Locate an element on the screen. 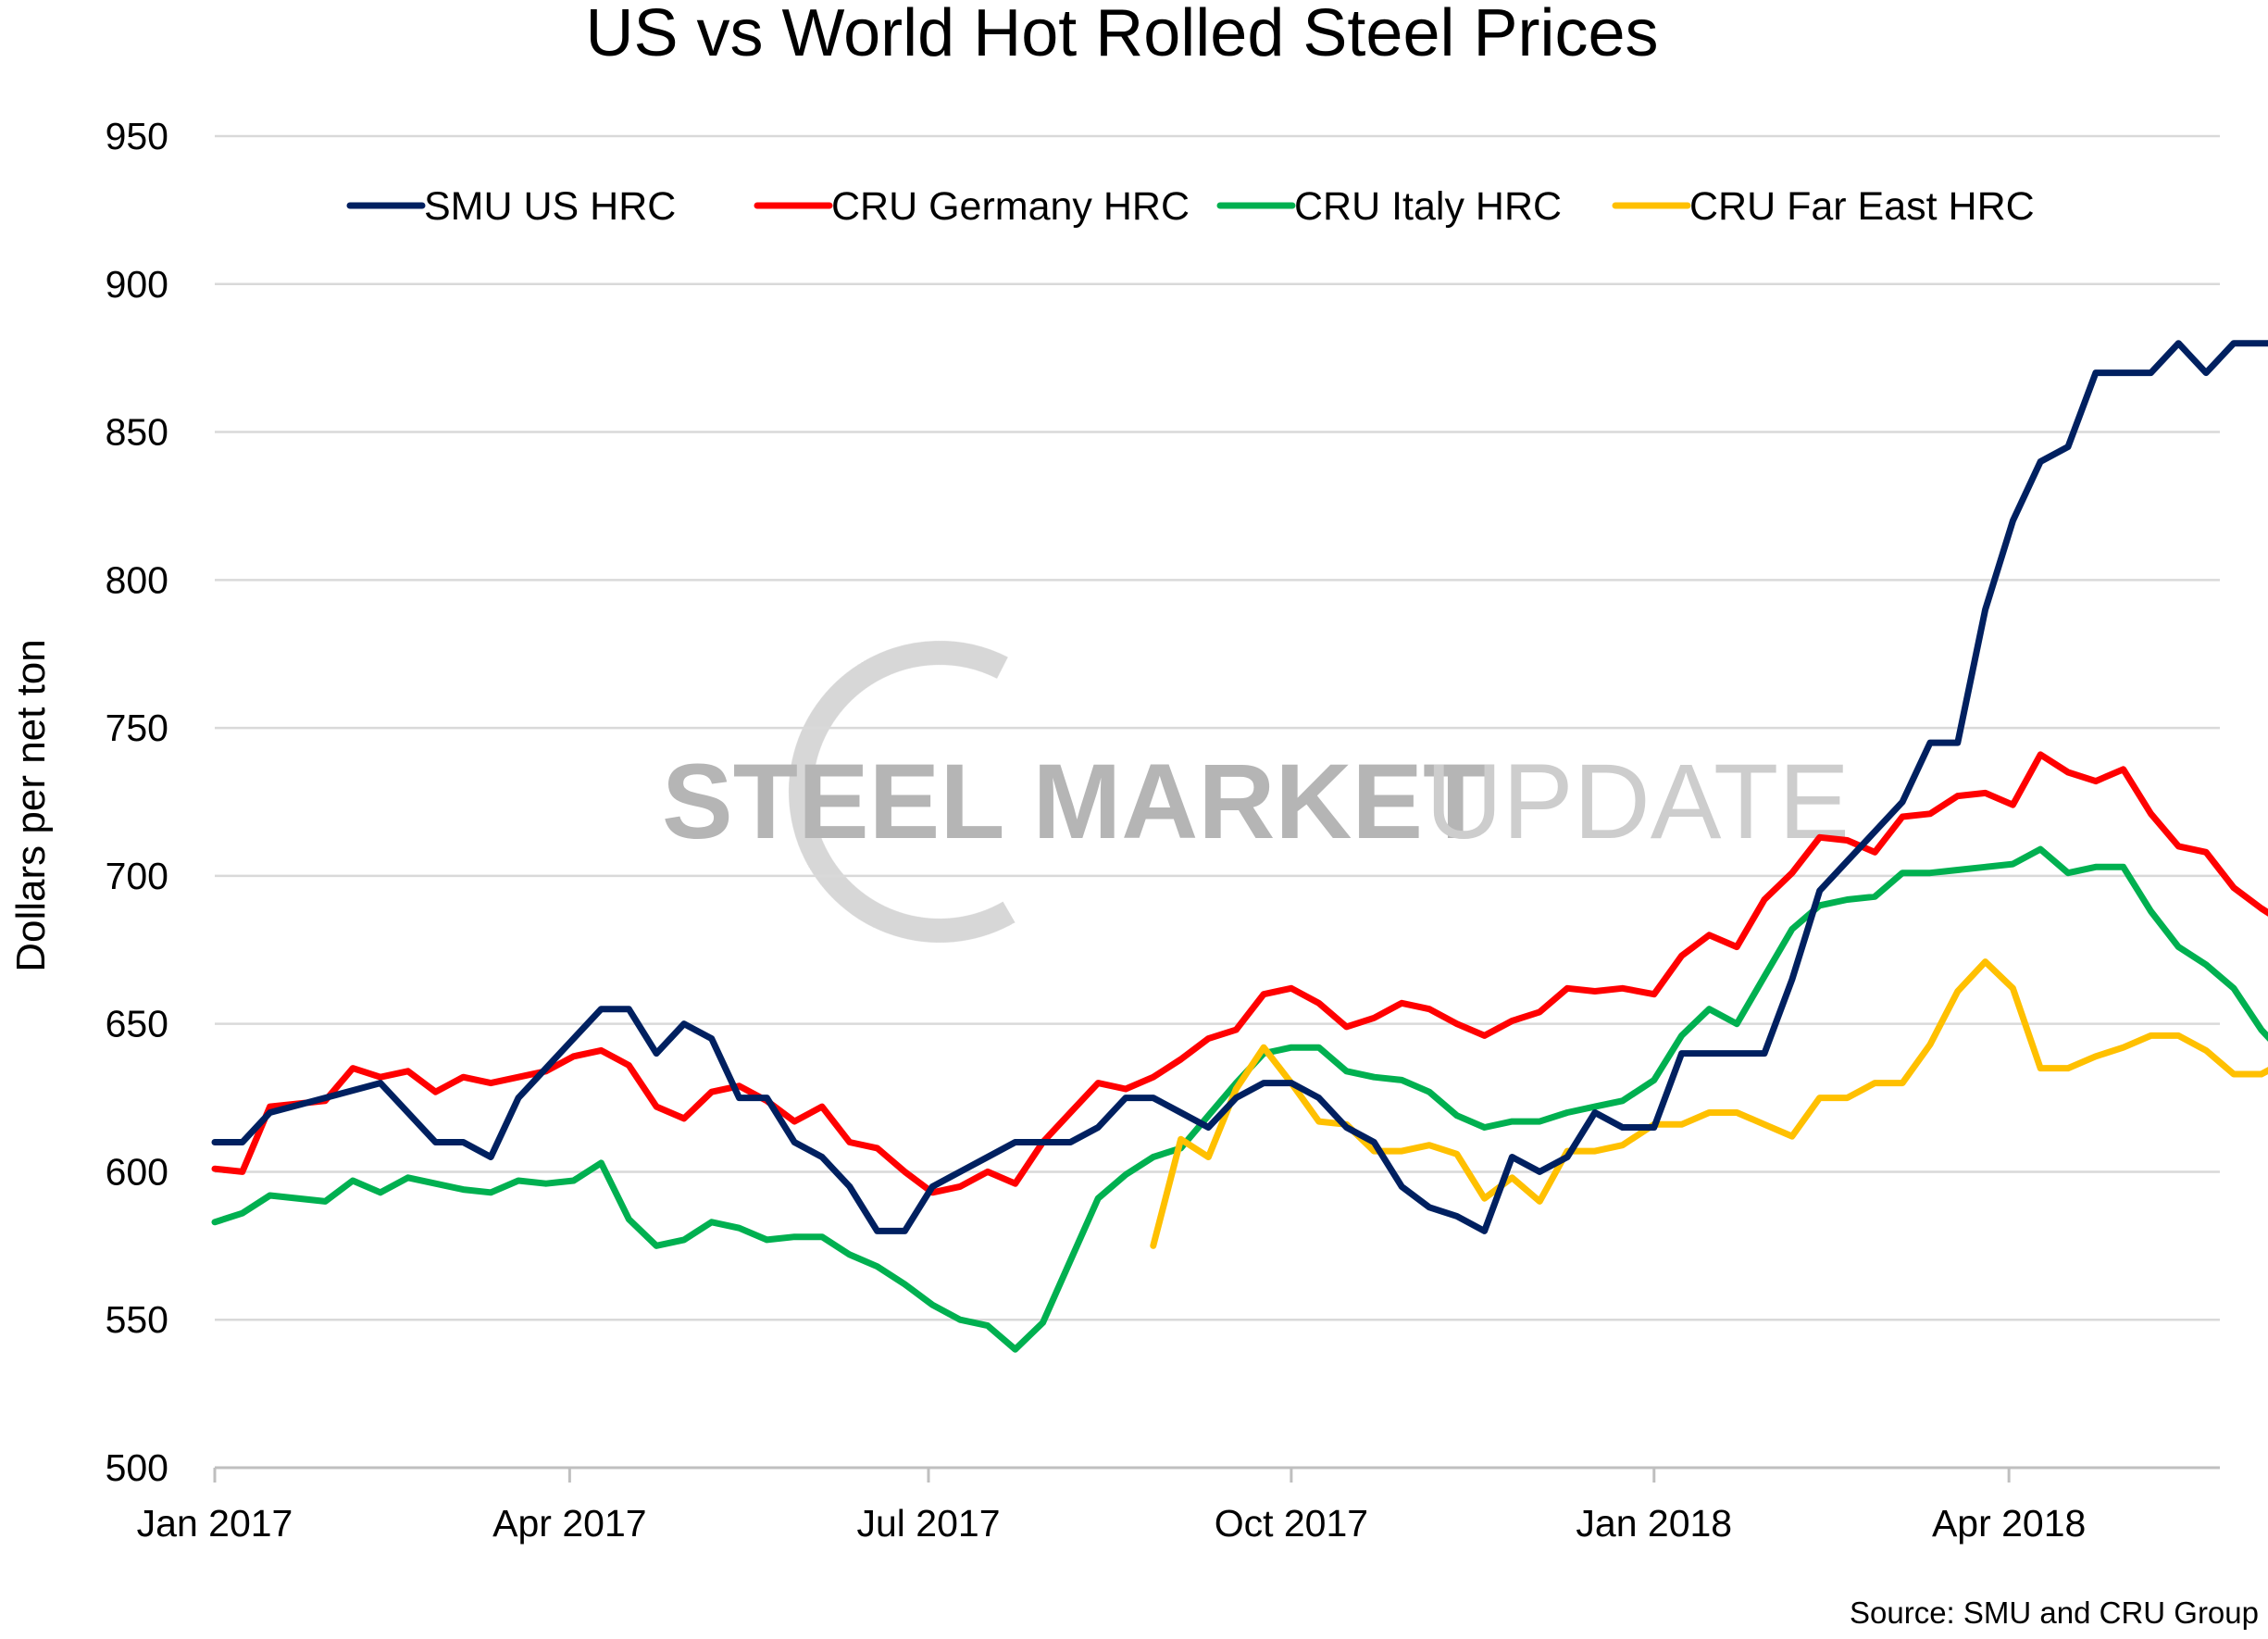  watermark-logo: STEEL MARKET UPDATE is located at coordinates (1256, 792).